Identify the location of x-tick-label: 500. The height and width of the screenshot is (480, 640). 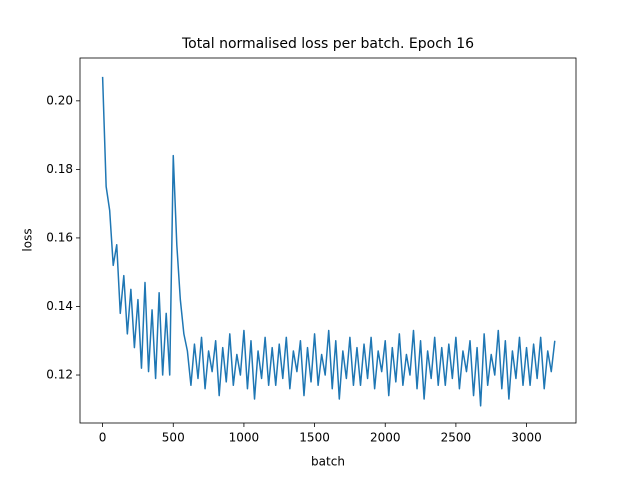
(173, 438).